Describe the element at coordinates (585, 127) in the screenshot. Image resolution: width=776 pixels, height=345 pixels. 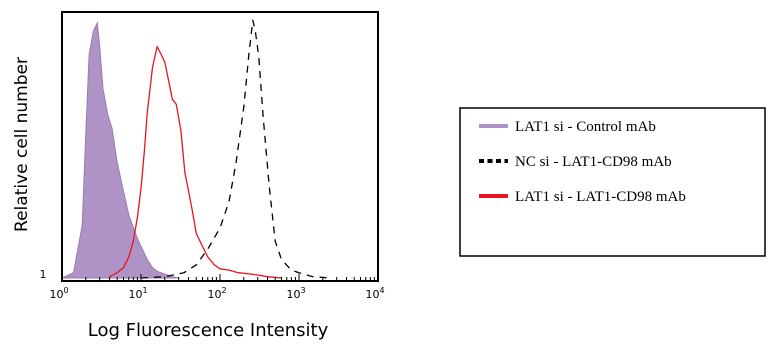
I see `legend-label-lat1-si-control-mab: LAT1 si - Control mAb` at that location.